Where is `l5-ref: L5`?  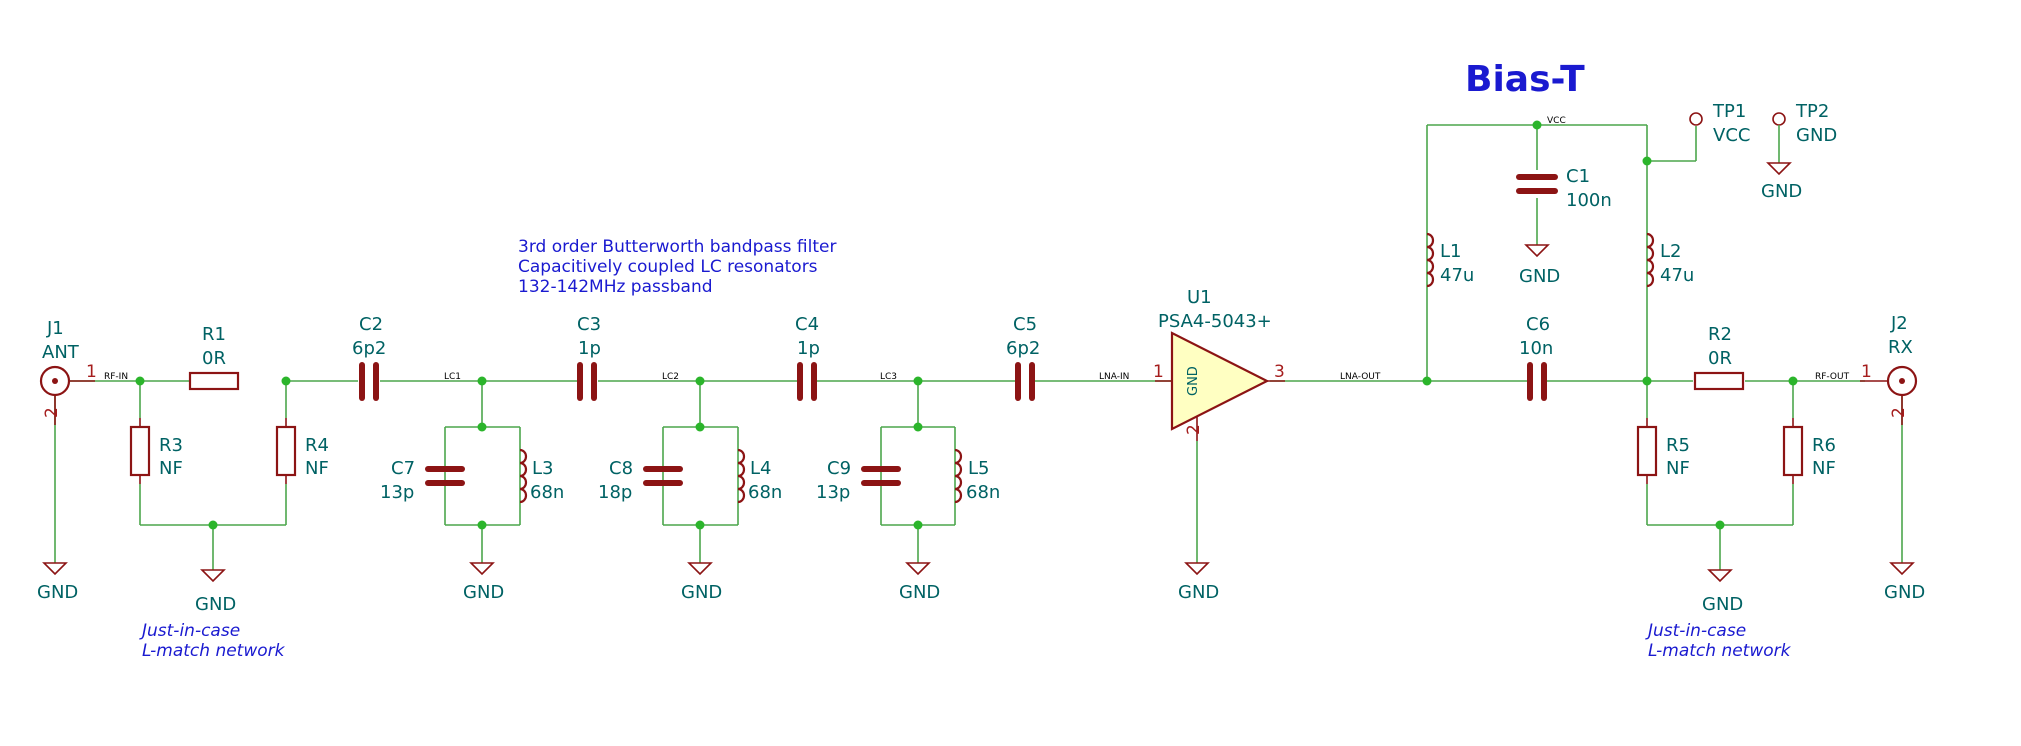
l5-ref: L5 is located at coordinates (978, 468).